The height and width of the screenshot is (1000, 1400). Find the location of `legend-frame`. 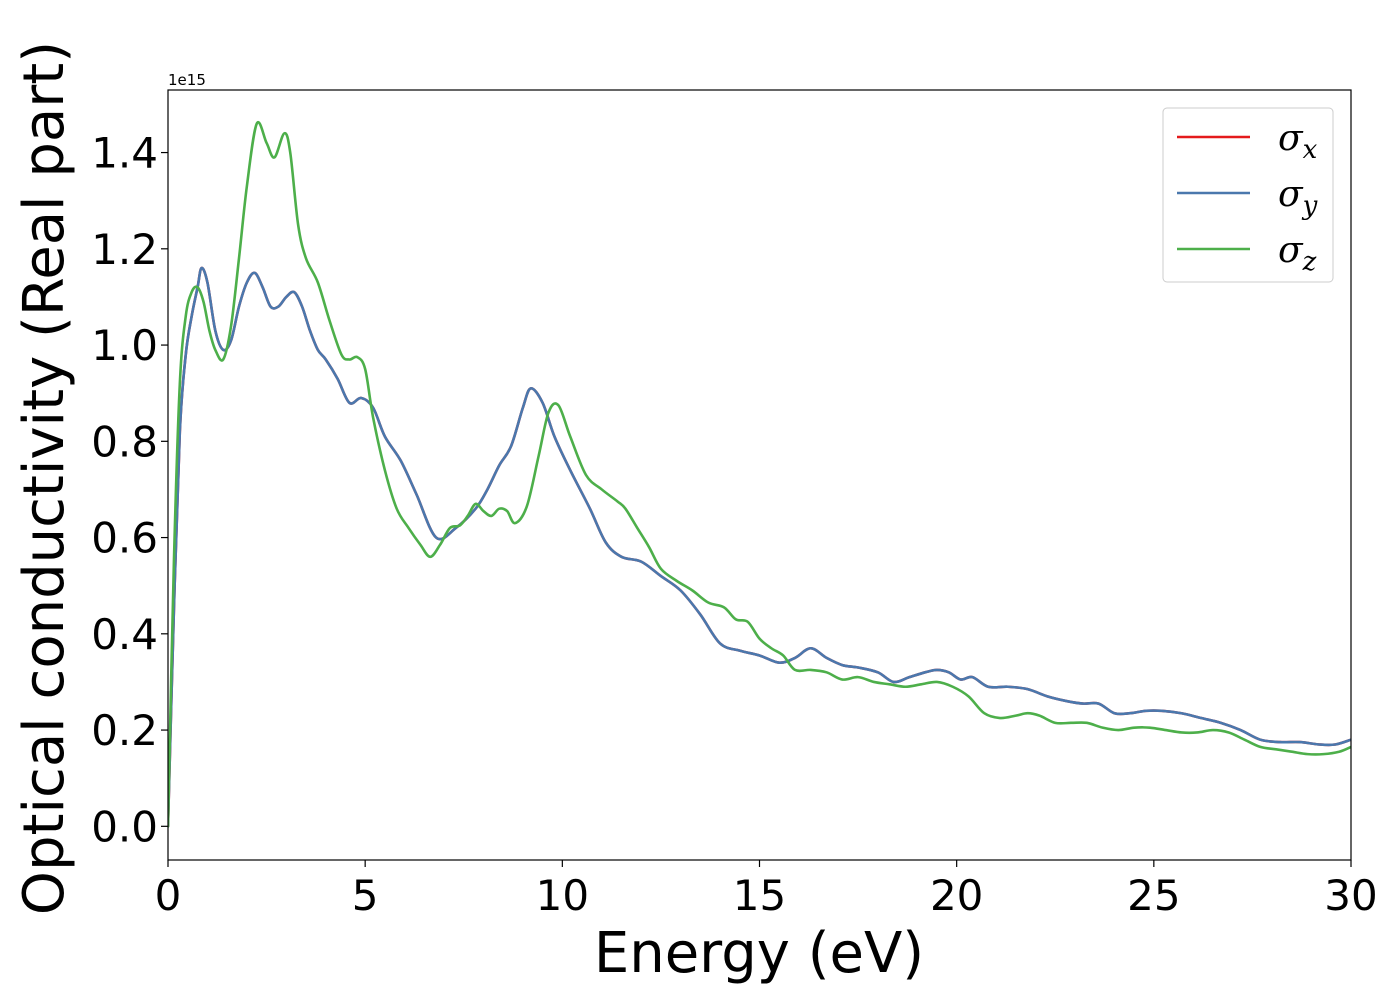

legend-frame is located at coordinates (1248, 195).